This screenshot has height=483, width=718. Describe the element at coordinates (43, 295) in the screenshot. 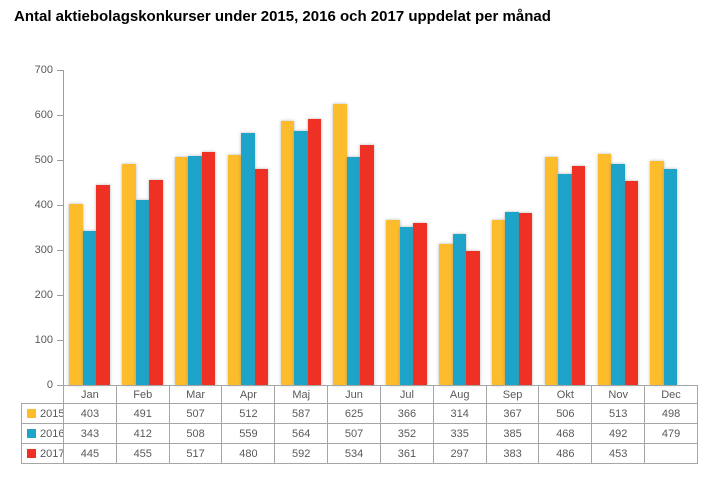

I see `y-axis-label-200: 200` at that location.